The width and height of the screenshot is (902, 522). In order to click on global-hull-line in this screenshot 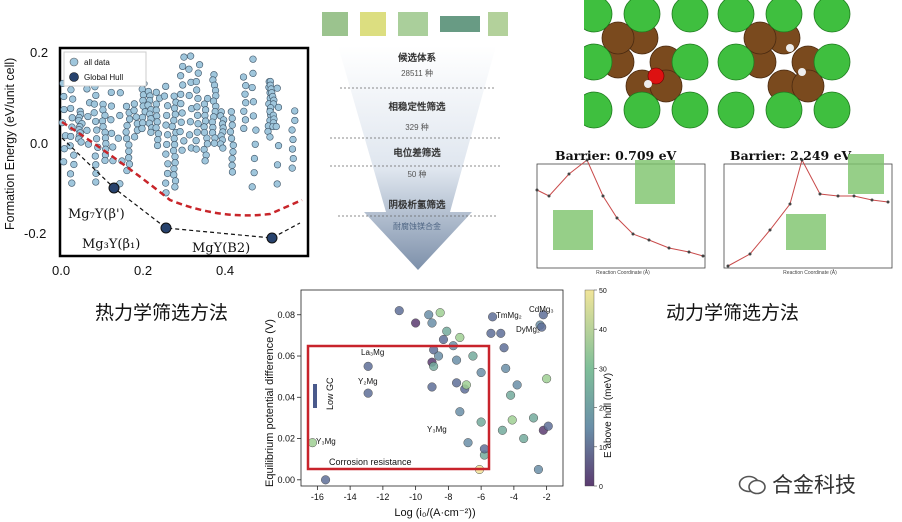, I will do `click(181, 188)`.